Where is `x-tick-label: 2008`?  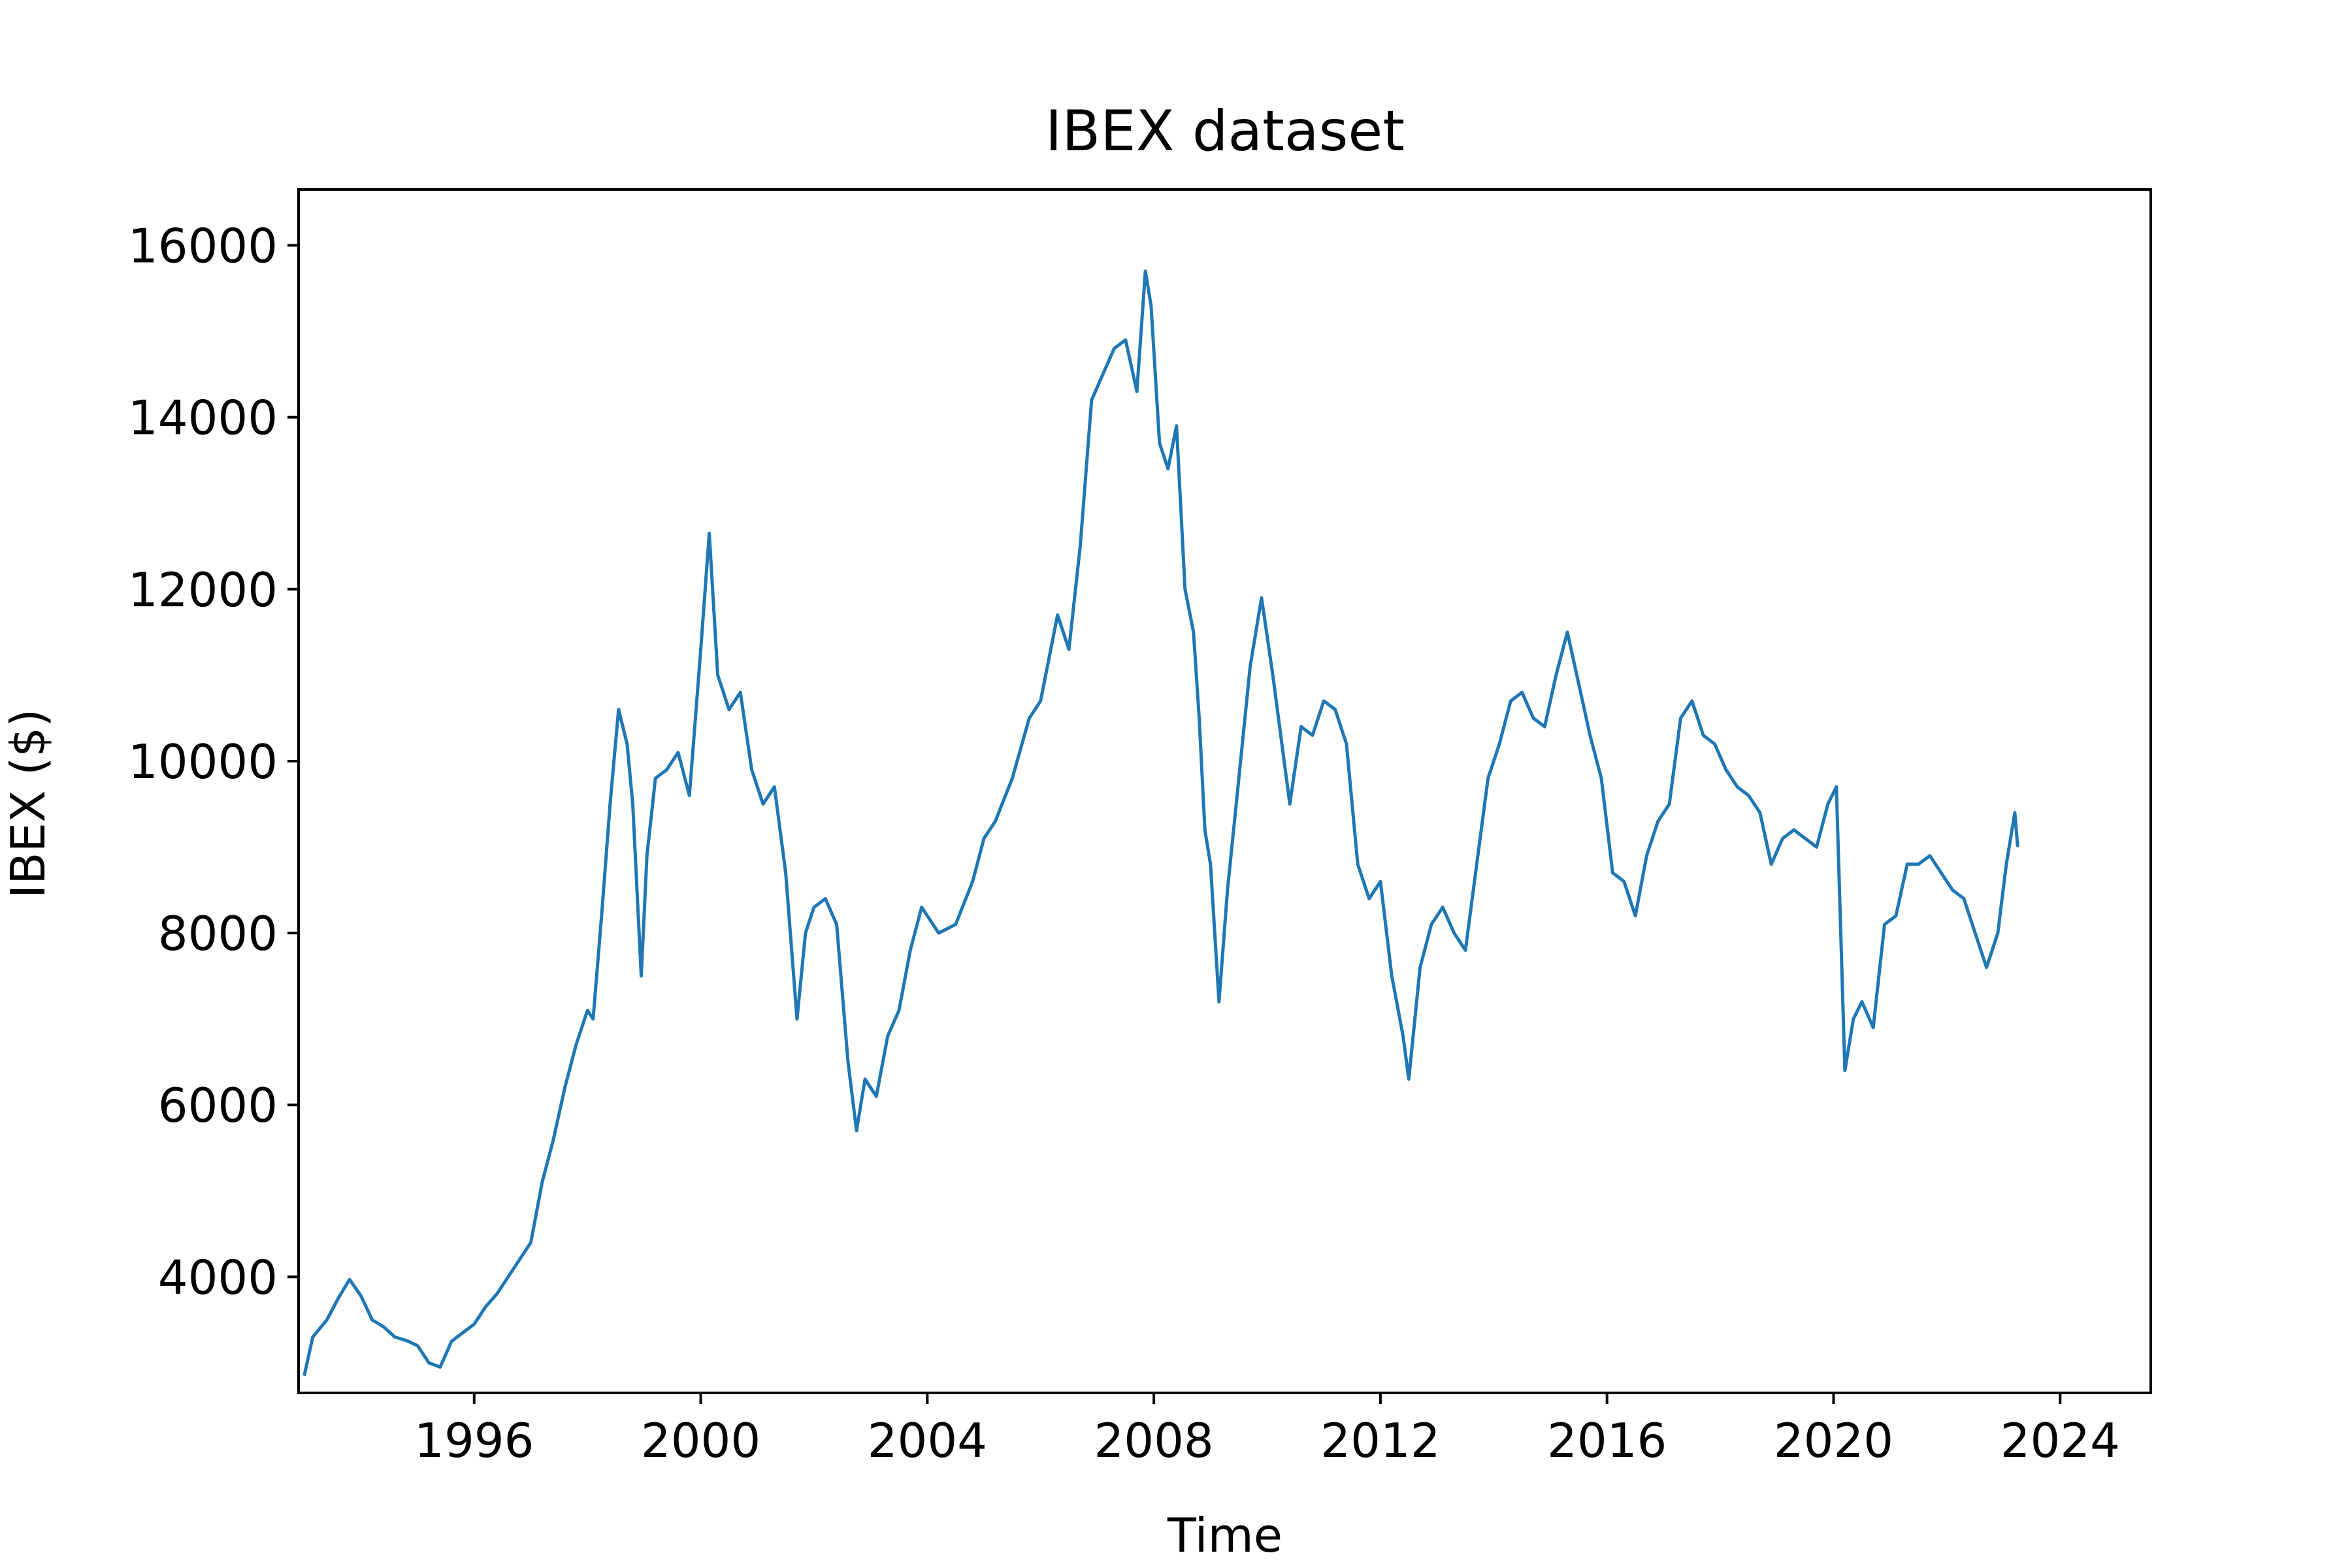
x-tick-label: 2008 is located at coordinates (1154, 1440).